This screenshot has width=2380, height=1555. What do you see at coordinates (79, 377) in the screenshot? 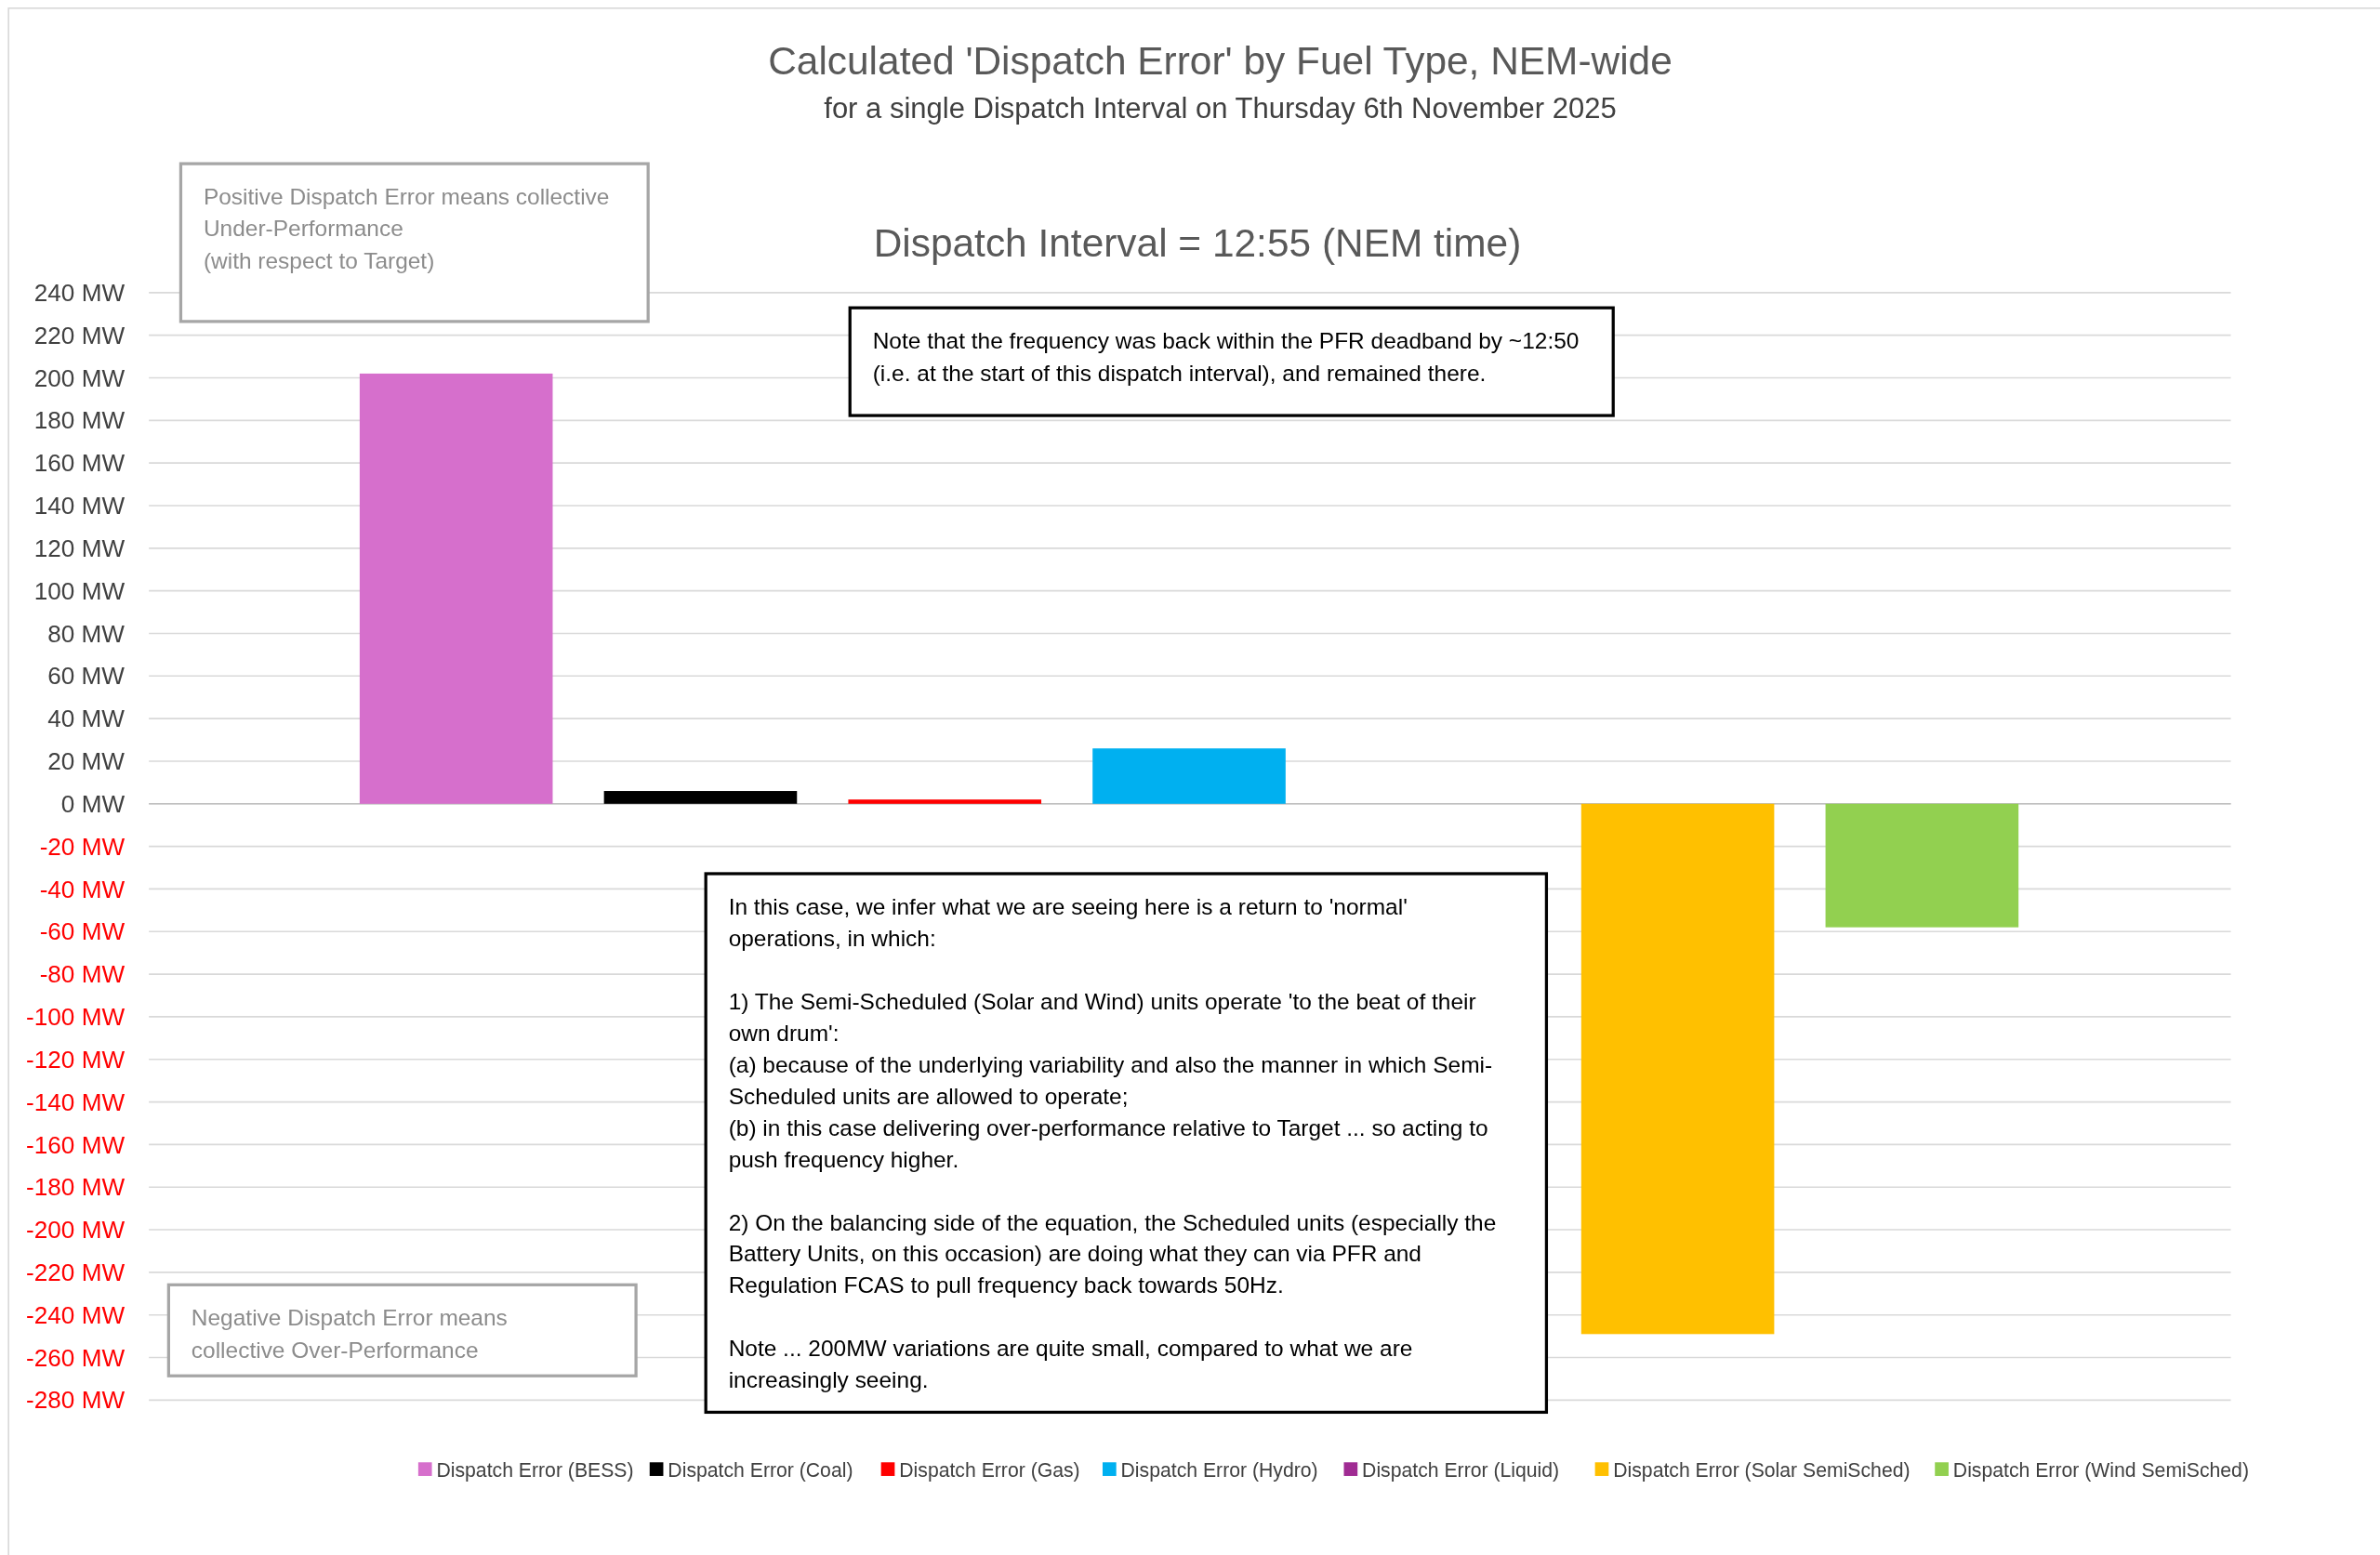
I see `y-tick-label: 200 MW` at bounding box center [79, 377].